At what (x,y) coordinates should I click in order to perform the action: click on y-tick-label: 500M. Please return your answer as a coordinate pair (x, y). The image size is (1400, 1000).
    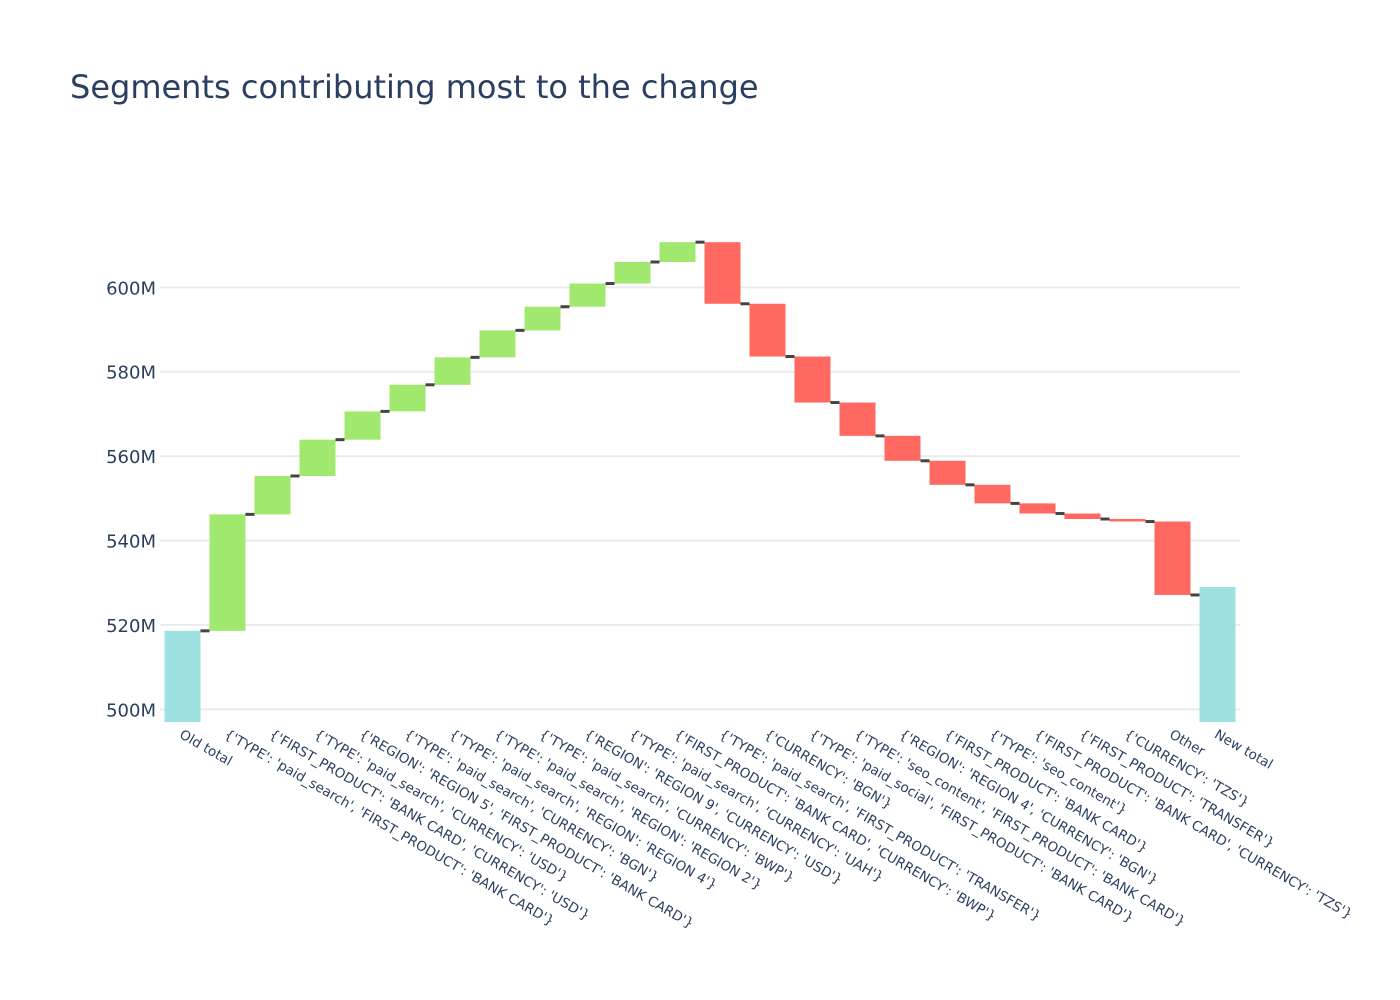
    Looking at the image, I should click on (131, 710).